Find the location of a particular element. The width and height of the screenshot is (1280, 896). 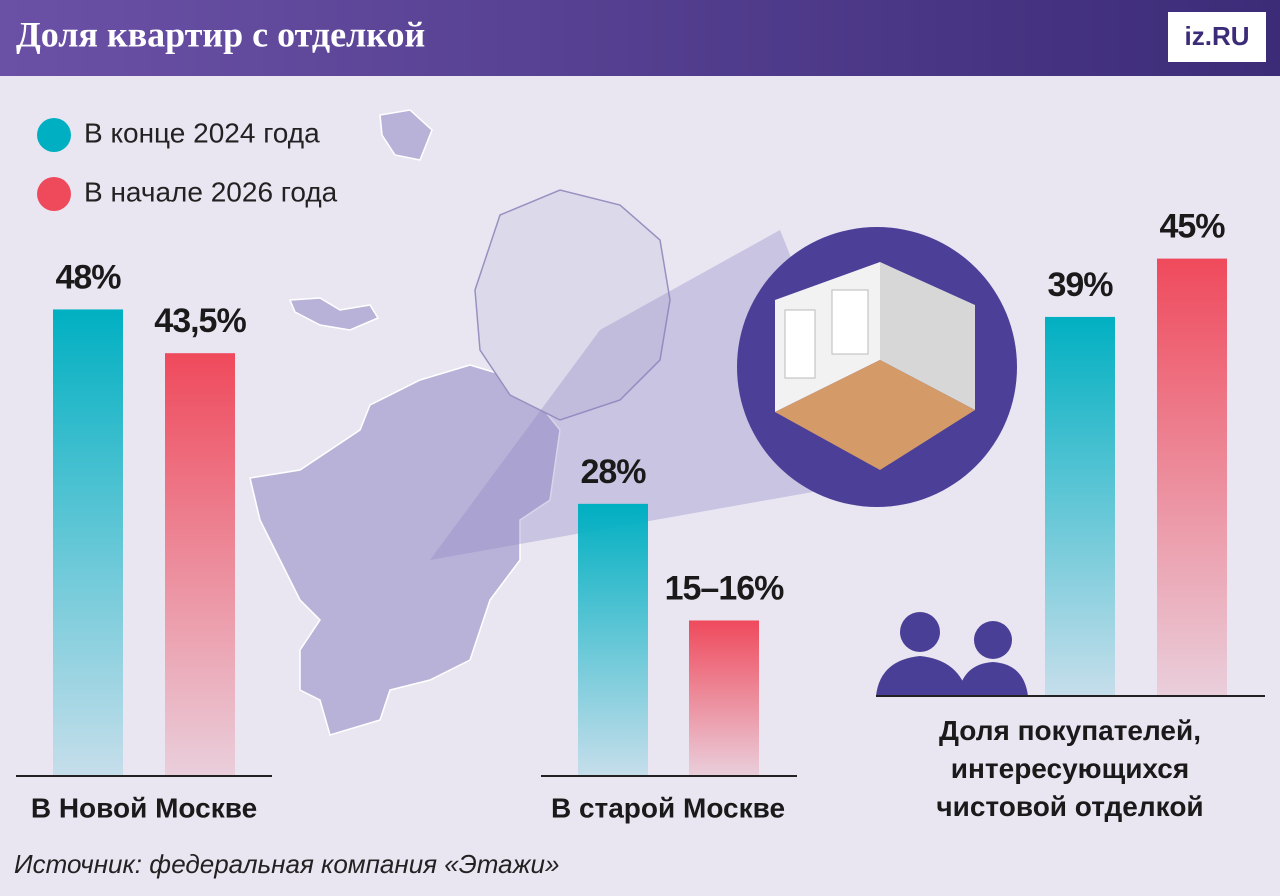

logo-box is located at coordinates (1217, 37).